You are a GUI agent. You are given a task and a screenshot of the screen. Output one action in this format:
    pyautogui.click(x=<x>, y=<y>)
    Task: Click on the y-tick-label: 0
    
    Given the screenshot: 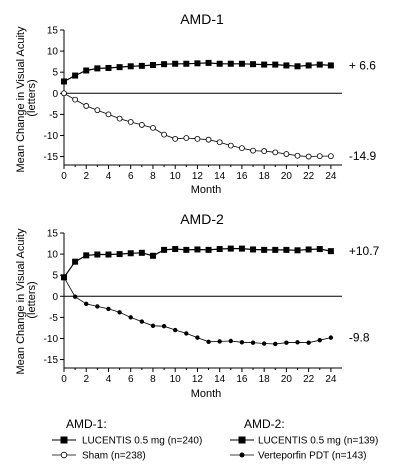 What is the action you would take?
    pyautogui.click(x=55, y=297)
    